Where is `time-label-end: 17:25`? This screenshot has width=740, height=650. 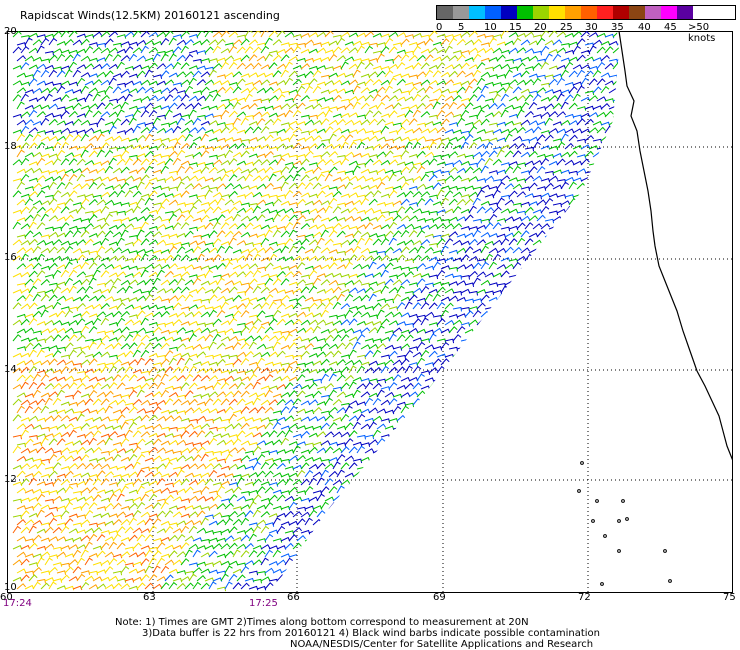 time-label-end: 17:25 is located at coordinates (263, 603).